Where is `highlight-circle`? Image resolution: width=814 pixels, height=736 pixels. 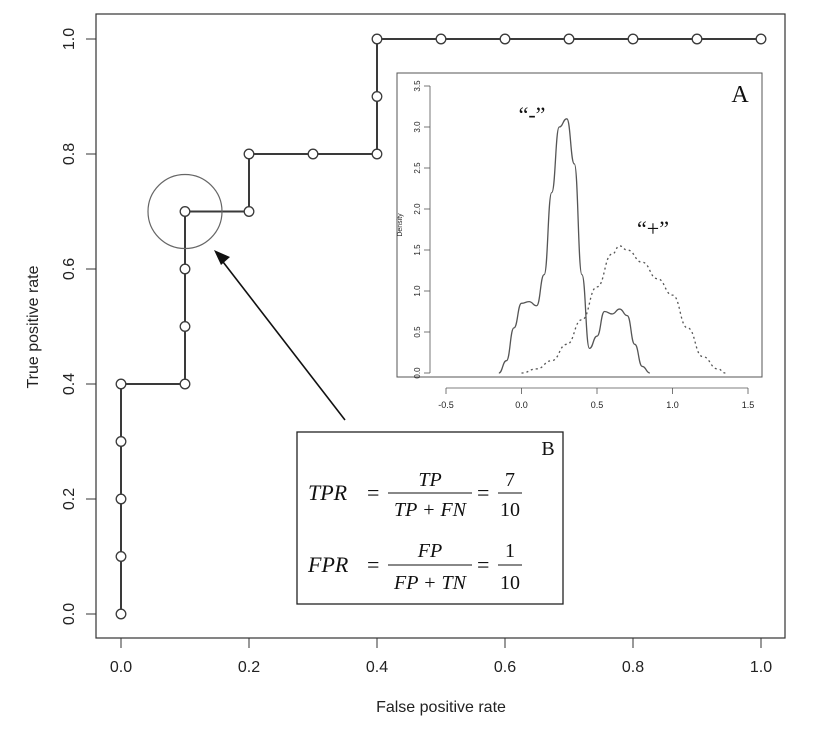 highlight-circle is located at coordinates (185, 211).